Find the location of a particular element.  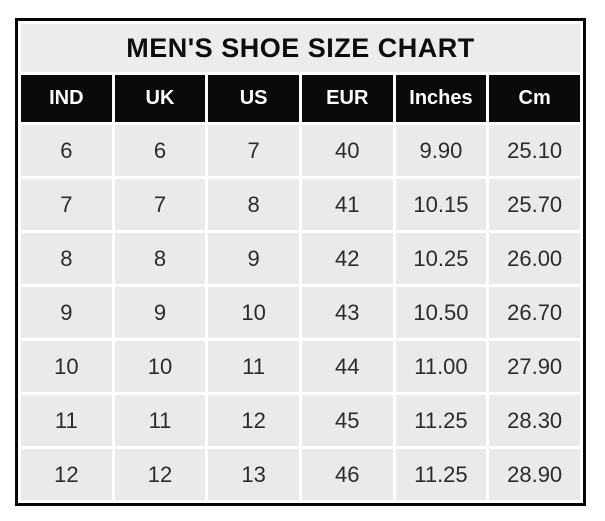

page-title: MEN'S SHOE SIZE CHART is located at coordinates (300, 48).